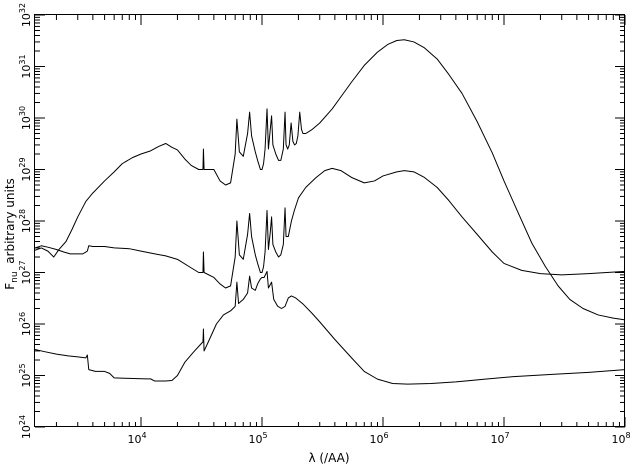  What do you see at coordinates (136, 438) in the screenshot?
I see `x-tick-label: 10⁴` at bounding box center [136, 438].